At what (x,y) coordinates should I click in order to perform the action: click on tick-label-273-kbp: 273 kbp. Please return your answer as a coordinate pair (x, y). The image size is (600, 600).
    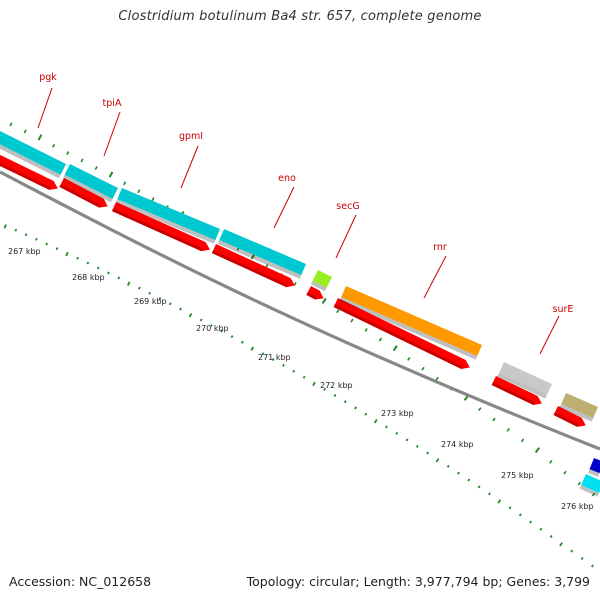
    Looking at the image, I should click on (397, 413).